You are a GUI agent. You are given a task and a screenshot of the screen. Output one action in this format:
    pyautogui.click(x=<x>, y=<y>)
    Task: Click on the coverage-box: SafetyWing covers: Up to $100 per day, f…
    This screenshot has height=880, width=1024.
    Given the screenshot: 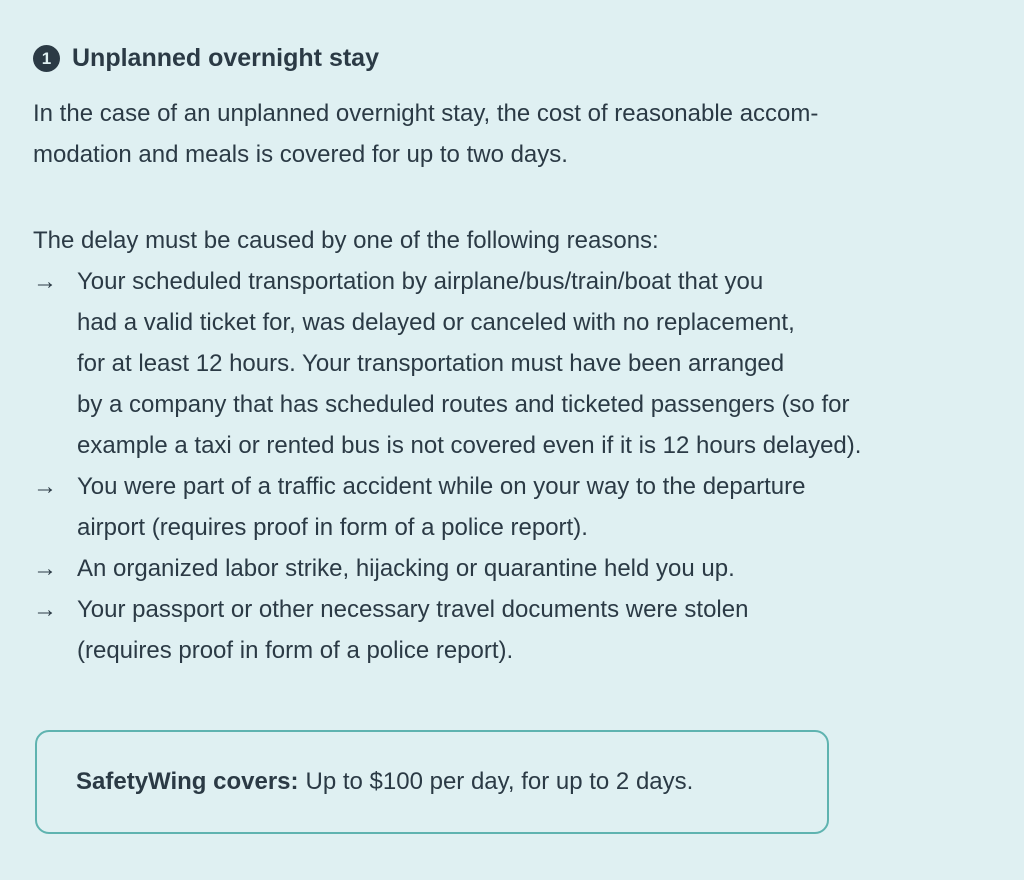 What is the action you would take?
    pyautogui.click(x=432, y=782)
    